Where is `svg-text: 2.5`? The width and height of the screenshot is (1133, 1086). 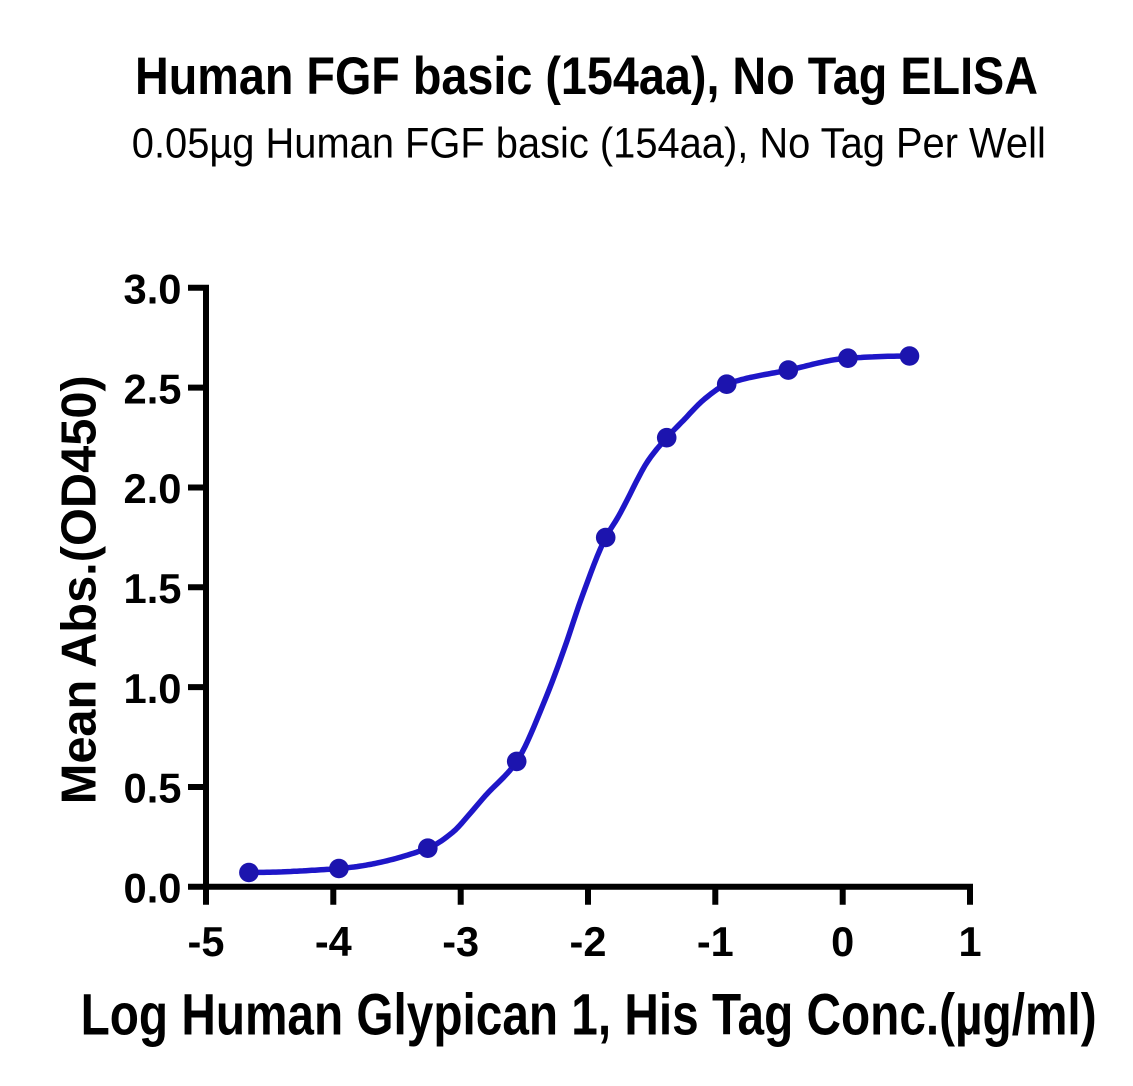 svg-text: 2.5 is located at coordinates (153, 388).